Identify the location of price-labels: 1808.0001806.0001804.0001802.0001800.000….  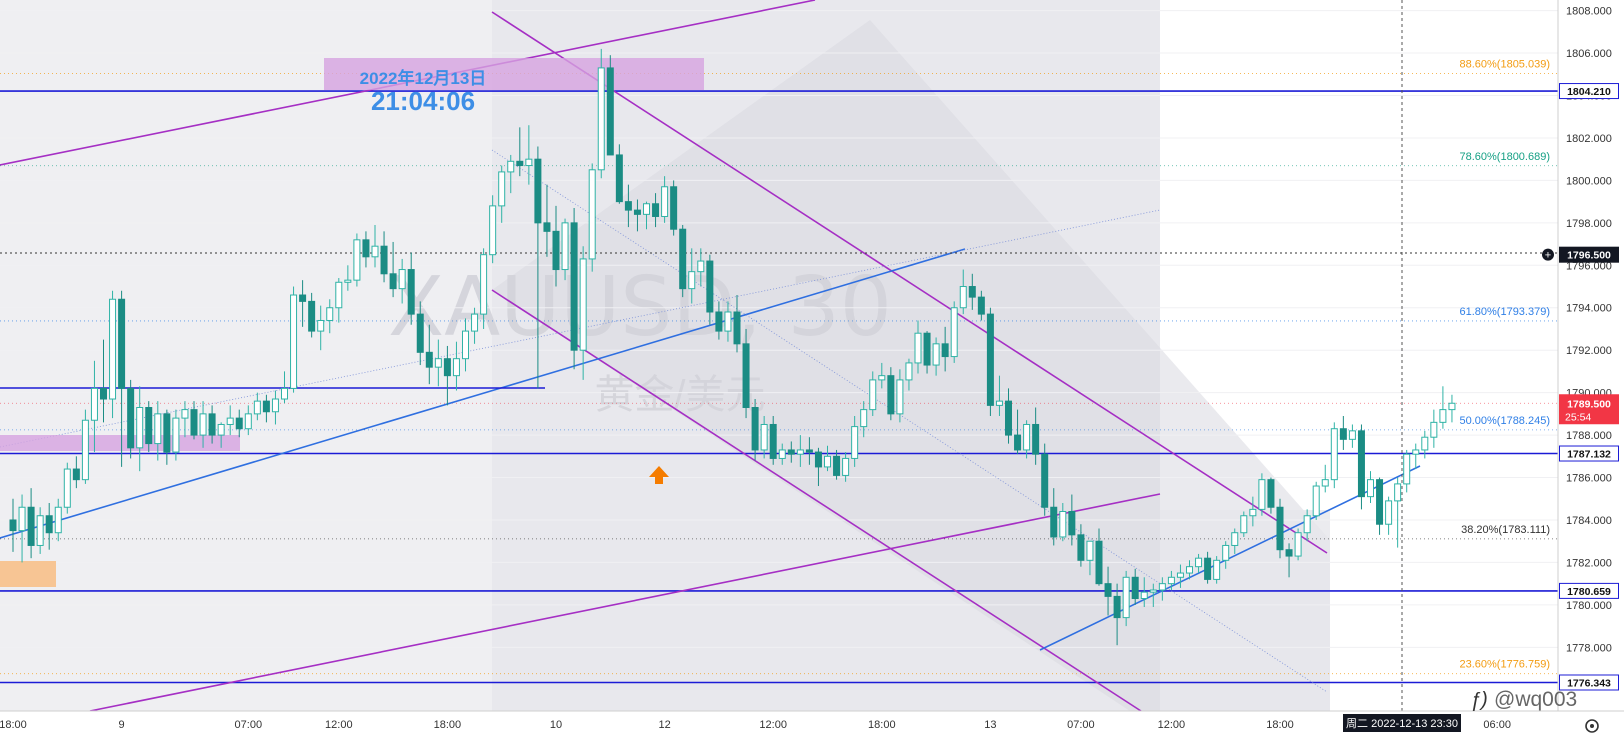
(1580, 348).